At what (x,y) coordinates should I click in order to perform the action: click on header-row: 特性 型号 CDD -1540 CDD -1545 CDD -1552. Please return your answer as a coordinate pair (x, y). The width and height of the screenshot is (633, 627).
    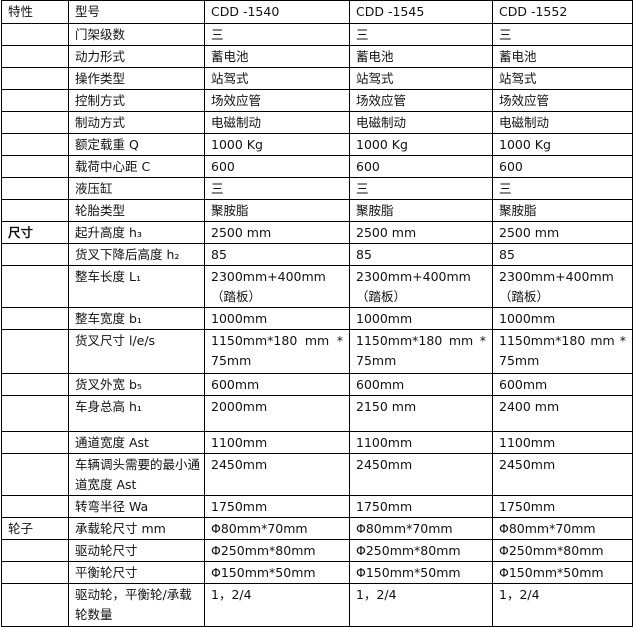
    Looking at the image, I should click on (317, 12).